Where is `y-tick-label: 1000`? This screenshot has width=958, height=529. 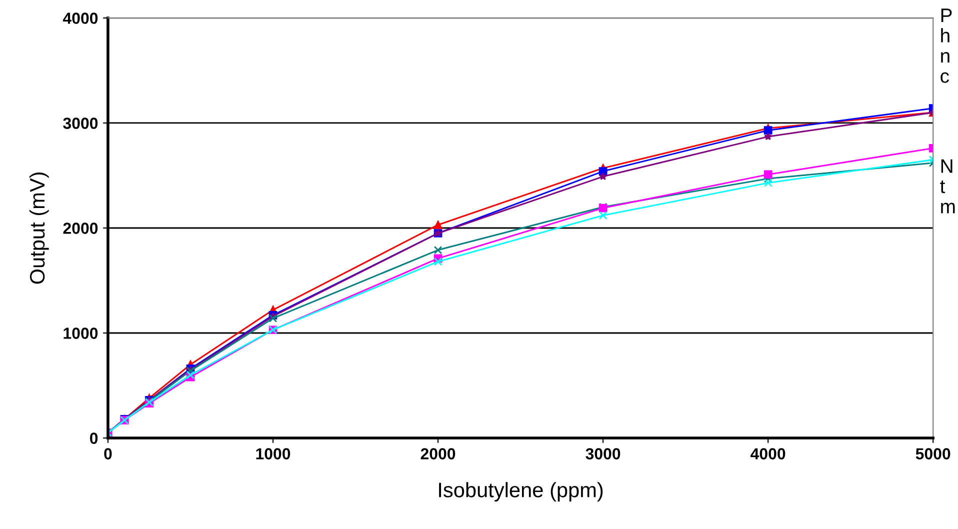
y-tick-label: 1000 is located at coordinates (81, 333).